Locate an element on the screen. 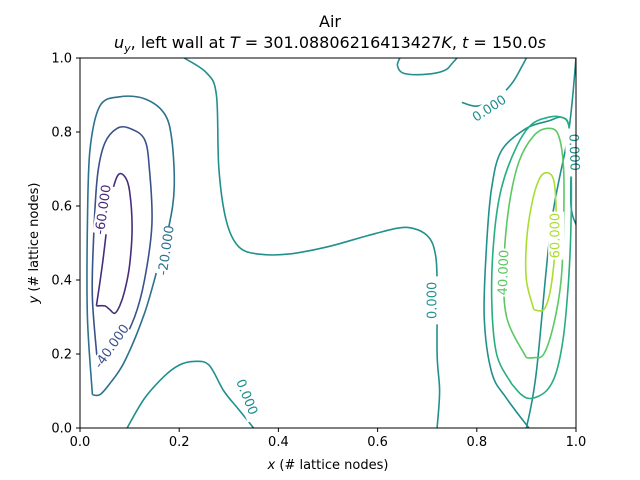  x-axis-label: x (# lattice nodes) is located at coordinates (328, 465).